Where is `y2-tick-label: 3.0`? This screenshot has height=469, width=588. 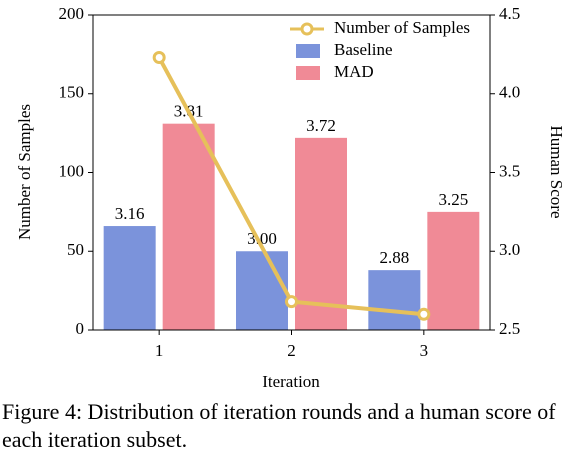 y2-tick-label: 3.0 is located at coordinates (509, 249).